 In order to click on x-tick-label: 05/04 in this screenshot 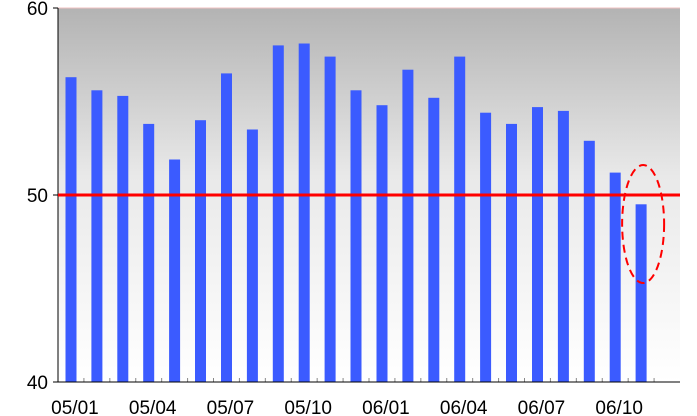, I will do `click(153, 407)`.